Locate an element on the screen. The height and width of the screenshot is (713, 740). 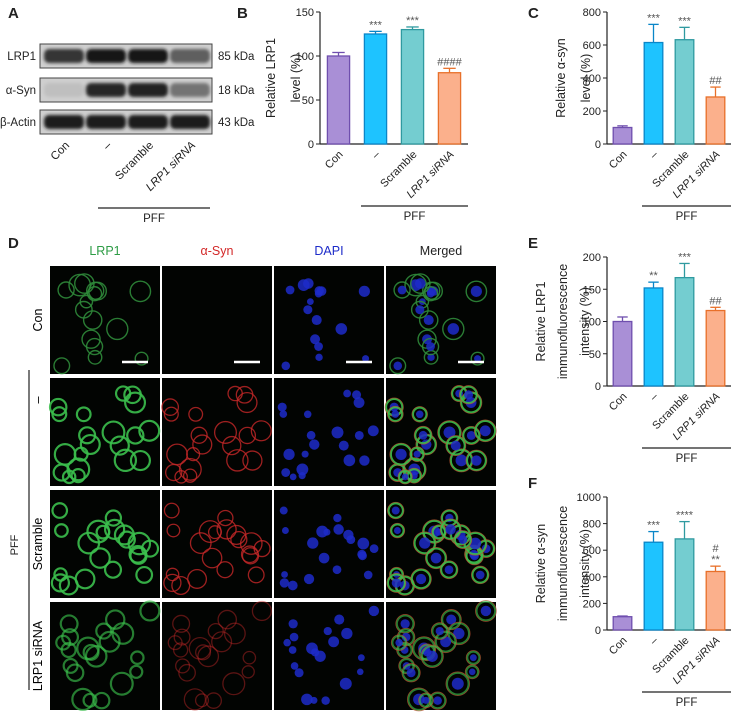
y-tick-label: 100 is located at coordinates (305, 57).